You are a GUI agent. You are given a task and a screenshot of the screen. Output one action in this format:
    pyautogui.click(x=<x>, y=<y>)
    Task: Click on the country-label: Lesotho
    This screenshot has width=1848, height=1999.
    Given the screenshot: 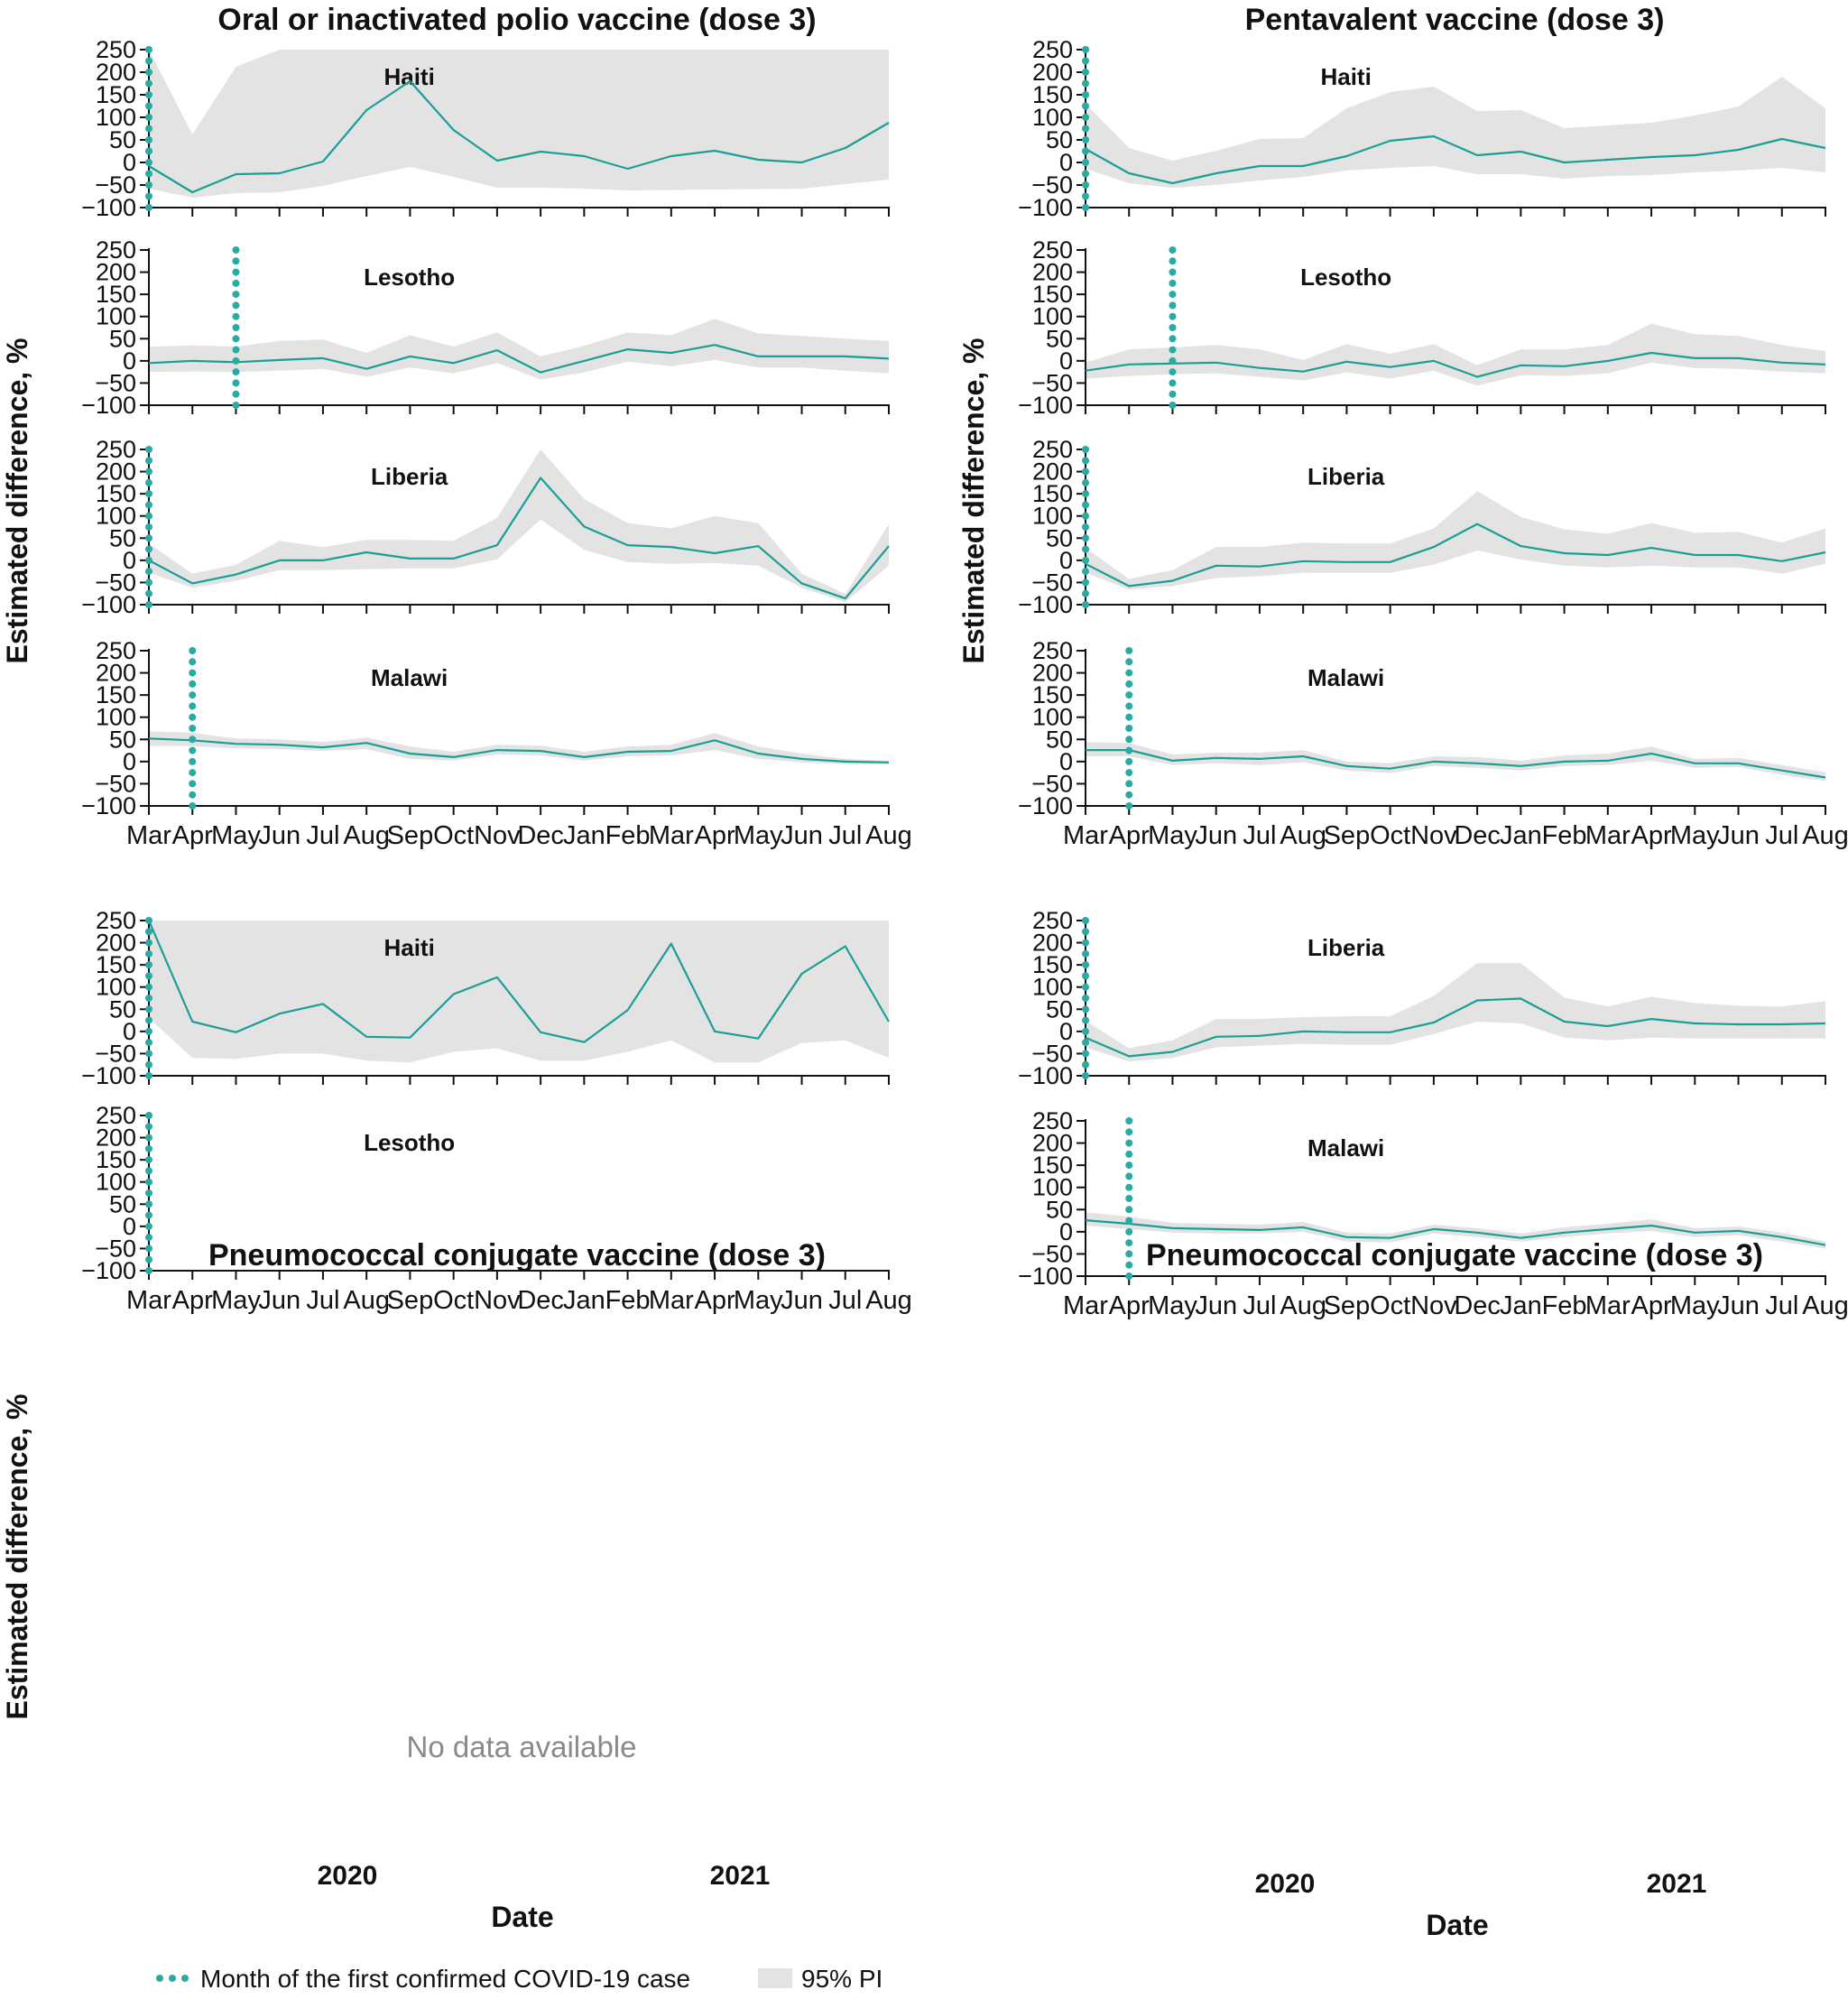 What is the action you would take?
    pyautogui.click(x=409, y=1143)
    